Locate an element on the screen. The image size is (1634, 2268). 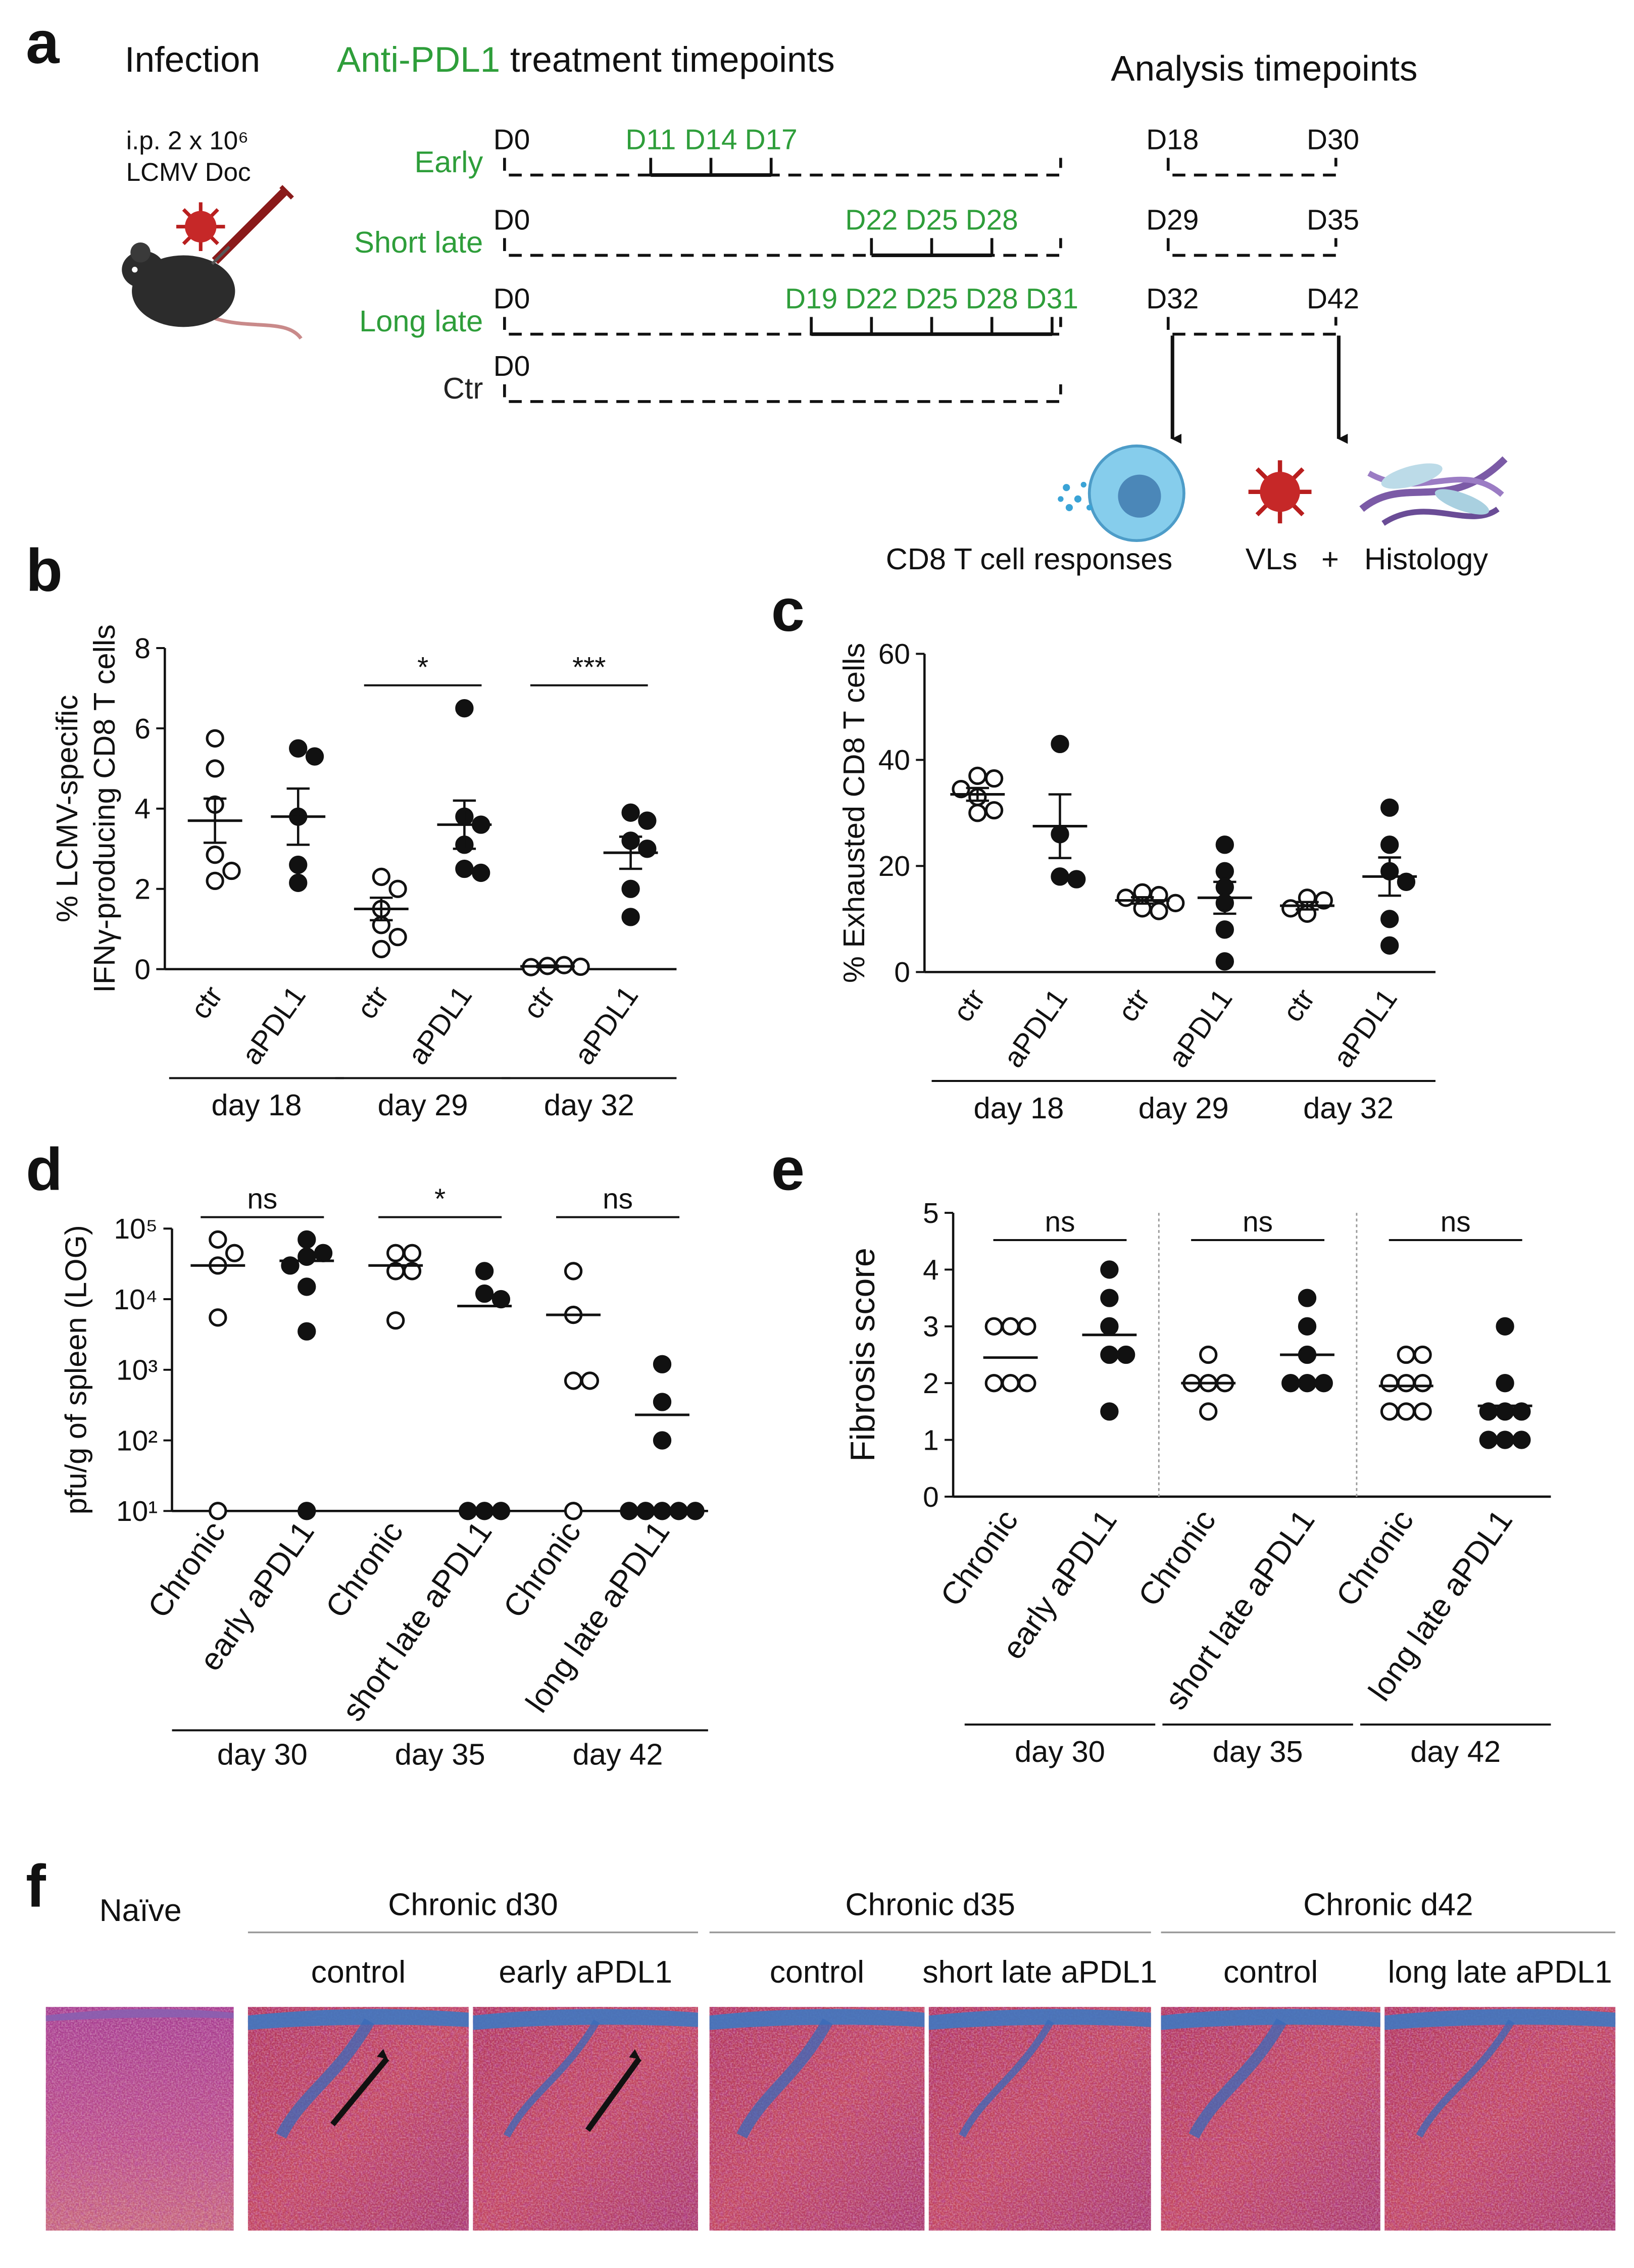
y-tick-label: 0 is located at coordinates (142, 970).